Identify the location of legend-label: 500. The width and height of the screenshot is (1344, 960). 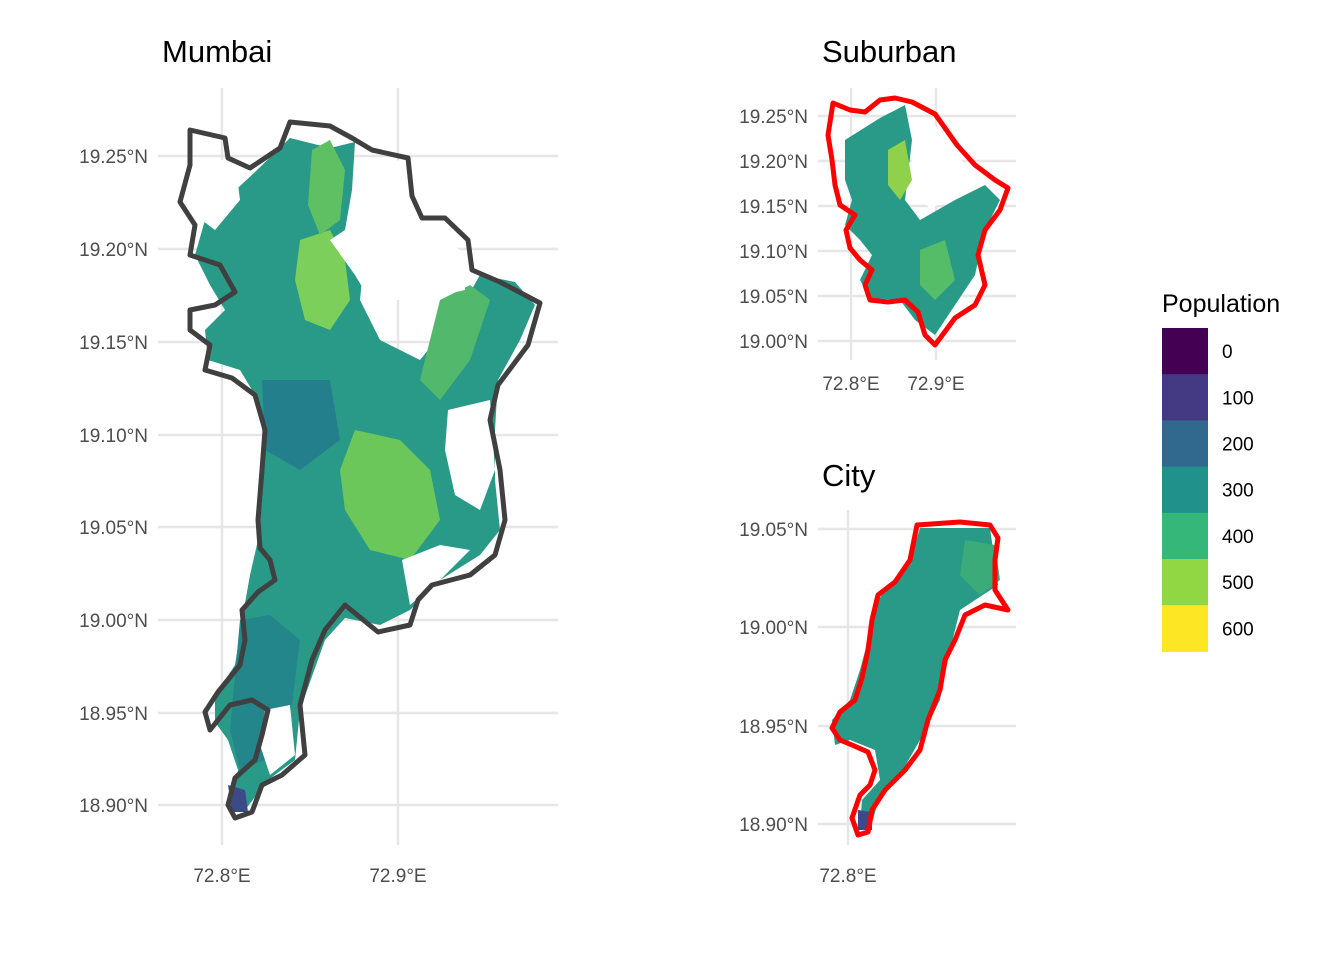
(1238, 583).